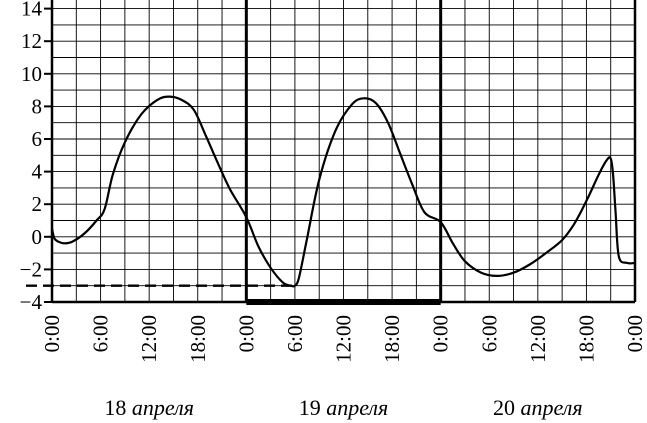 This screenshot has width=647, height=423. What do you see at coordinates (37, 172) in the screenshot?
I see `y-tick-label: 4` at bounding box center [37, 172].